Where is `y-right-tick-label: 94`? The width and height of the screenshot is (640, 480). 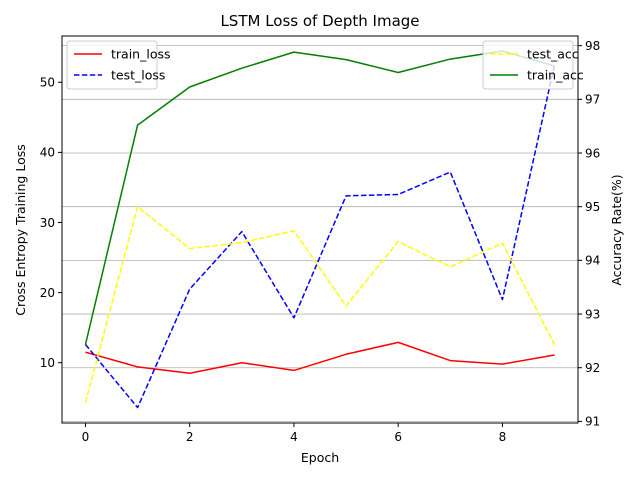
y-right-tick-label: 94 is located at coordinates (592, 261).